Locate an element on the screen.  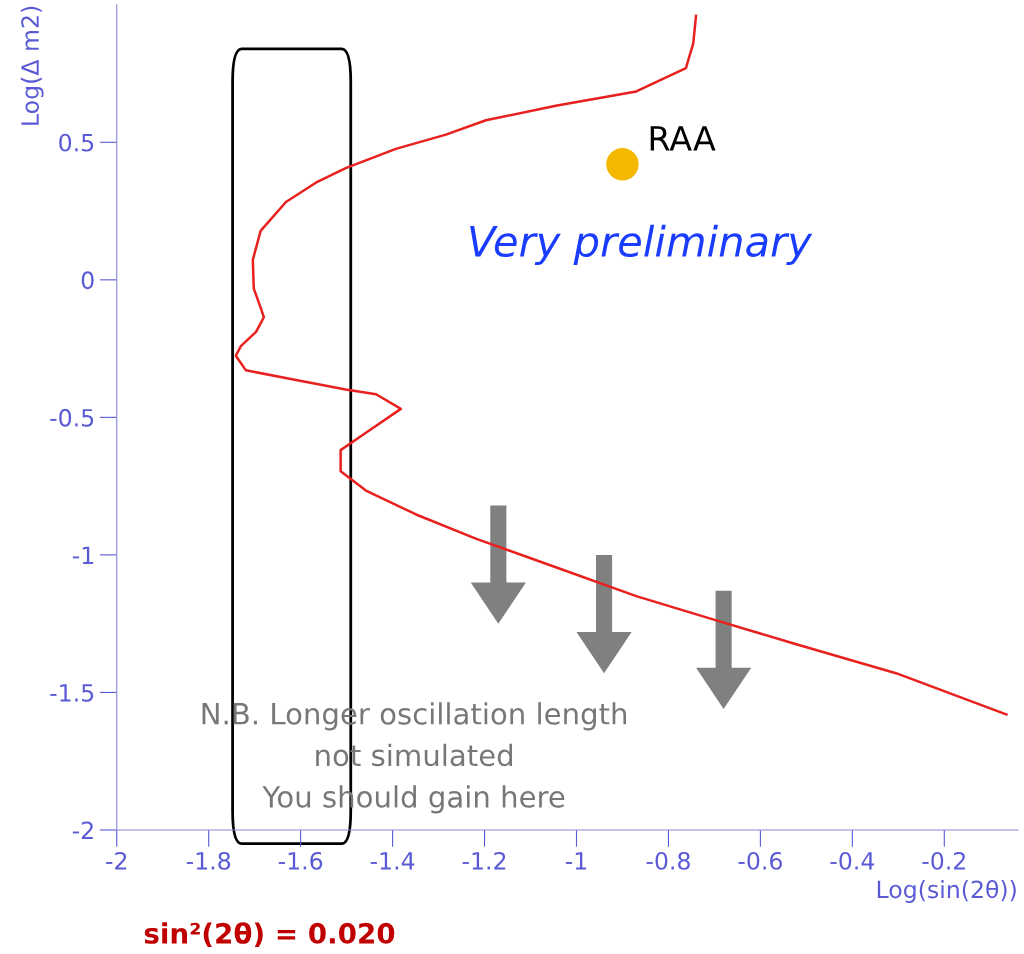
x-tick-label: -2 is located at coordinates (116, 860).